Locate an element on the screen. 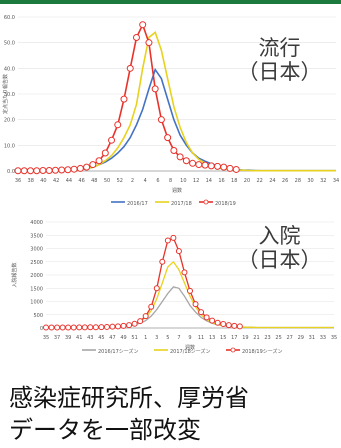 This screenshot has width=341, height=448. y-tick-label: 500 is located at coordinates (38, 316).